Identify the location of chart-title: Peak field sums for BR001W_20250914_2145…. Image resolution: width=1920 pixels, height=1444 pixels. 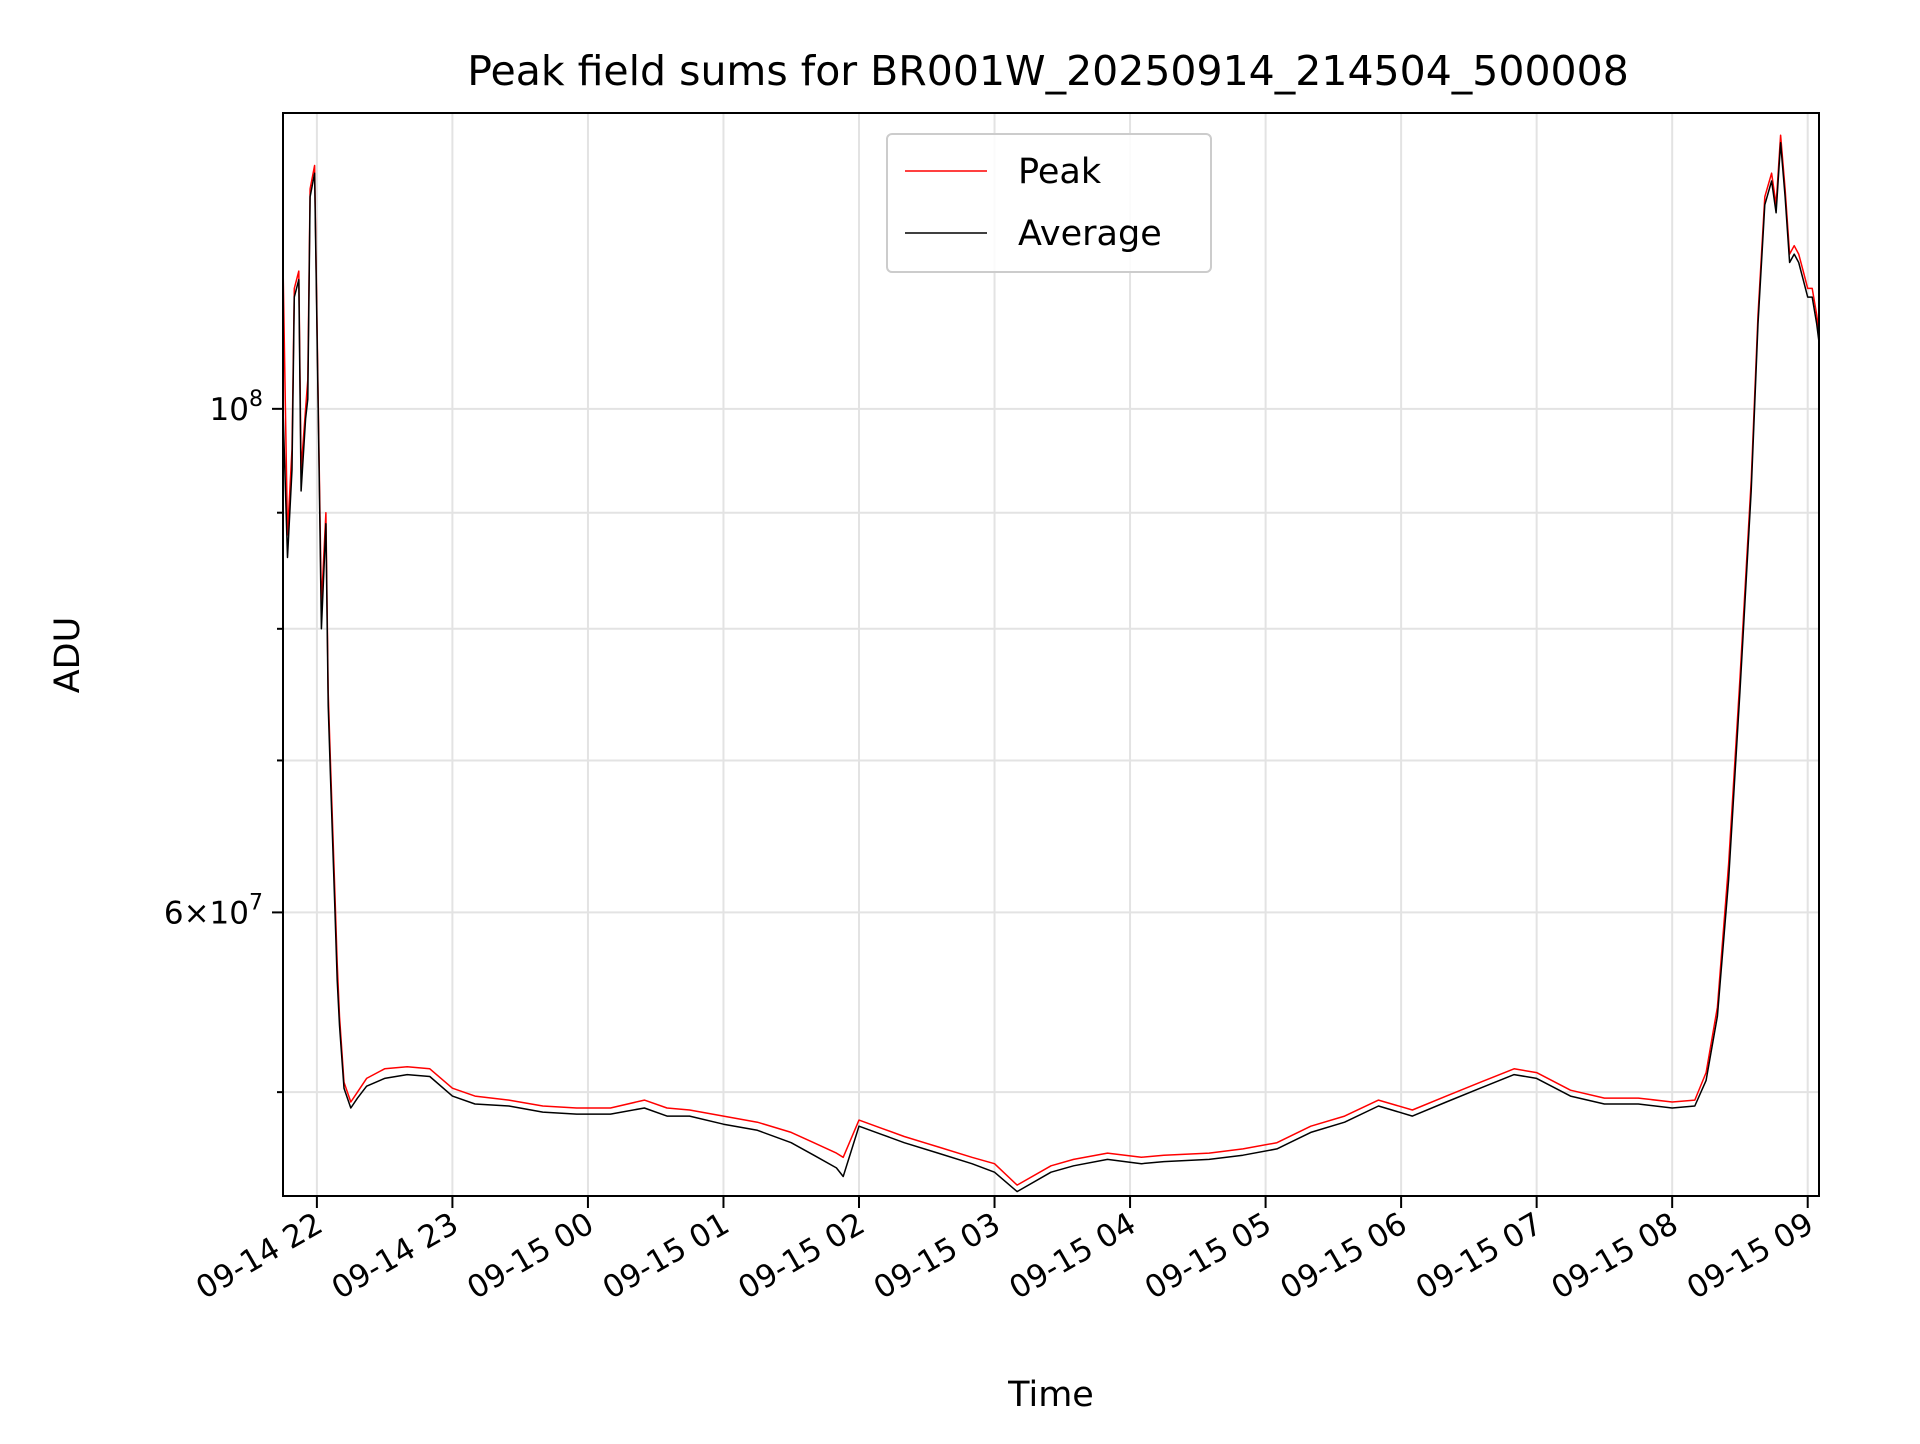
(1048, 71).